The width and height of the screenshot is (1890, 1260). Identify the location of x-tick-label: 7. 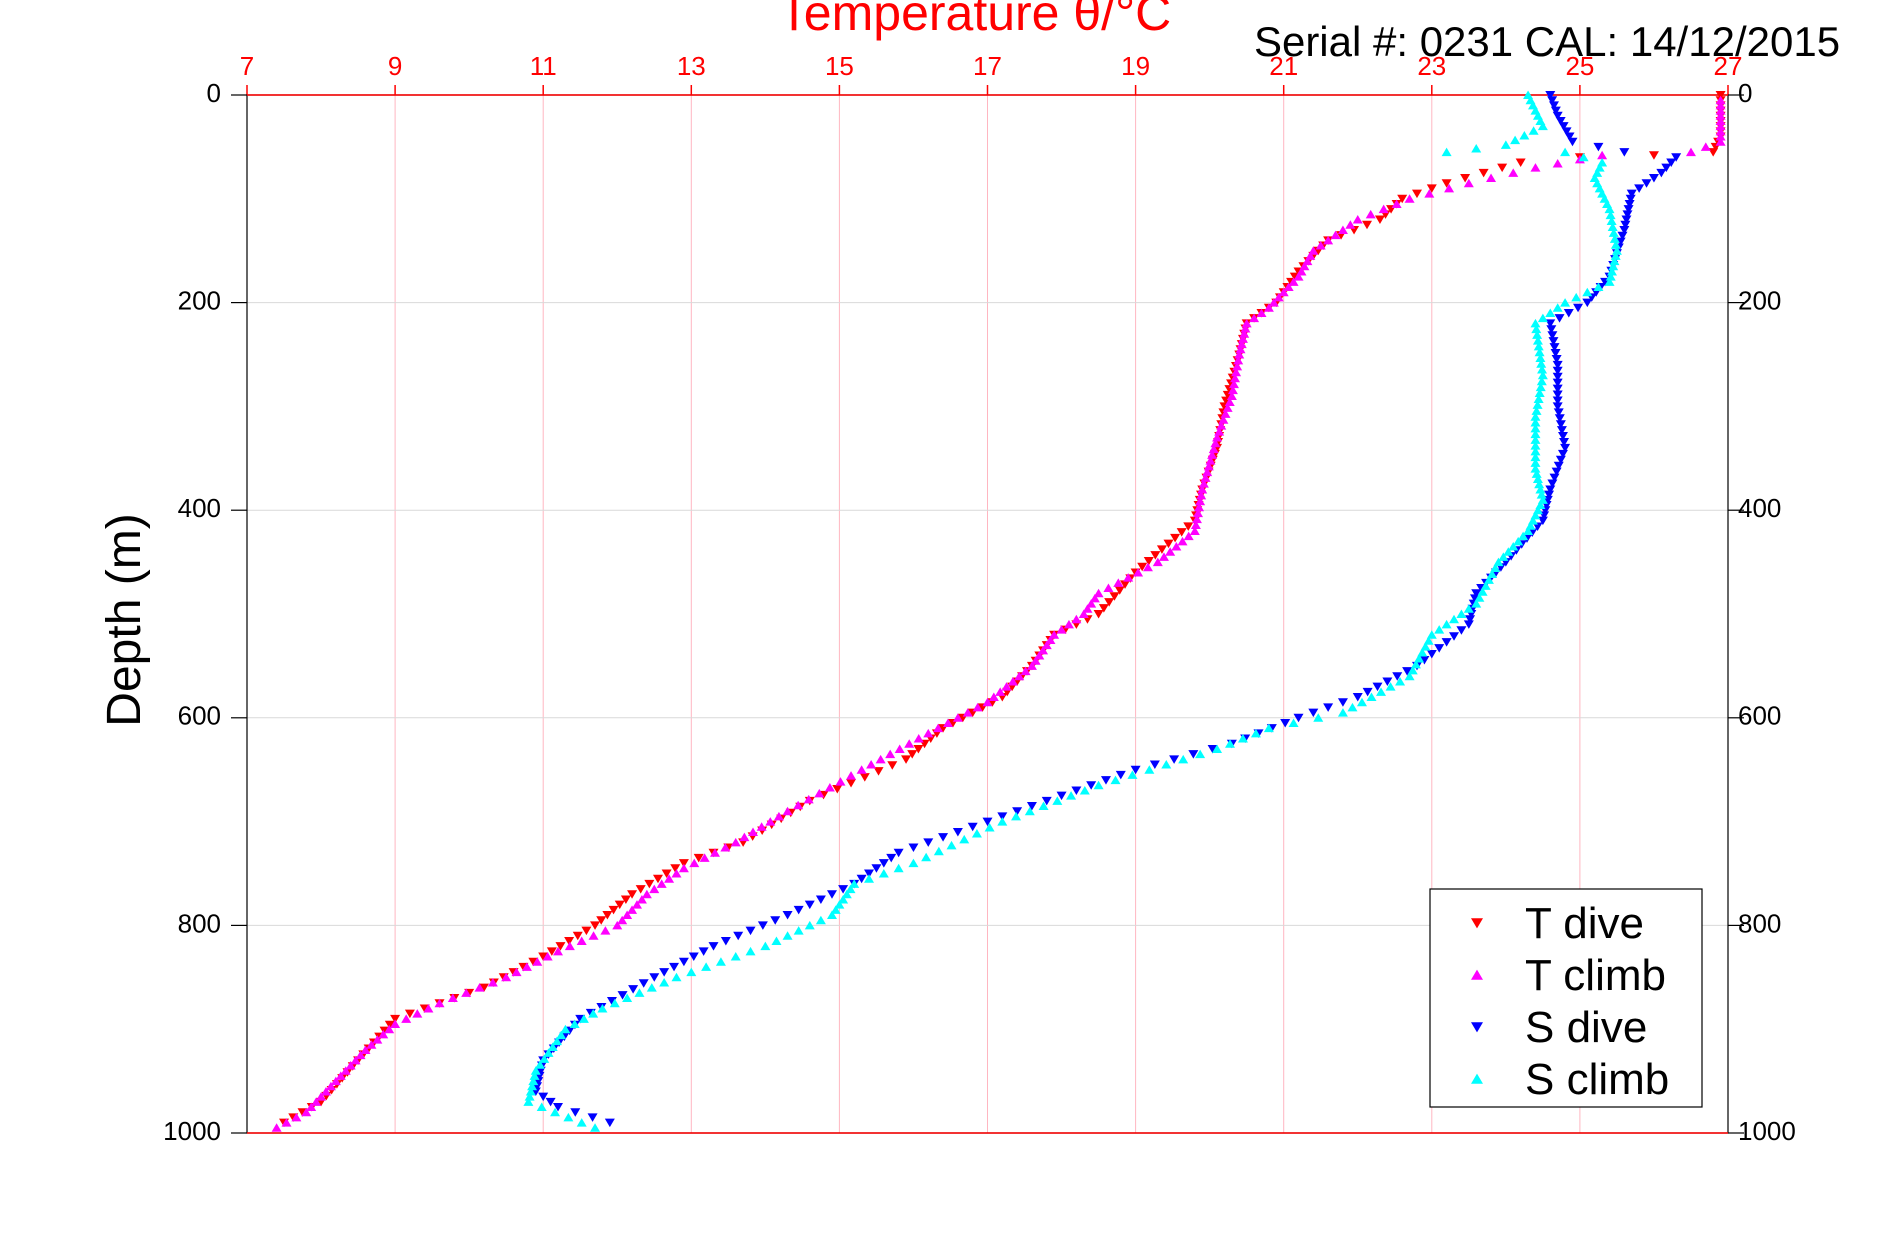
(247, 66).